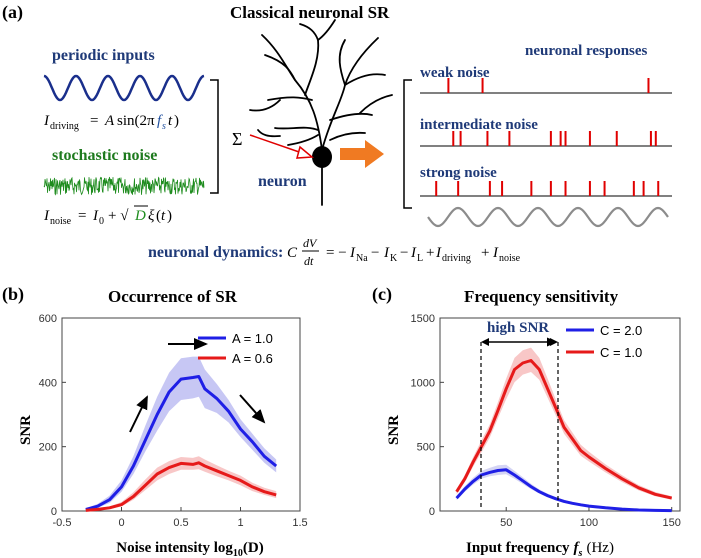 This screenshot has width=701, height=558. I want to click on panel-b-ylabel: SNR, so click(26, 430).